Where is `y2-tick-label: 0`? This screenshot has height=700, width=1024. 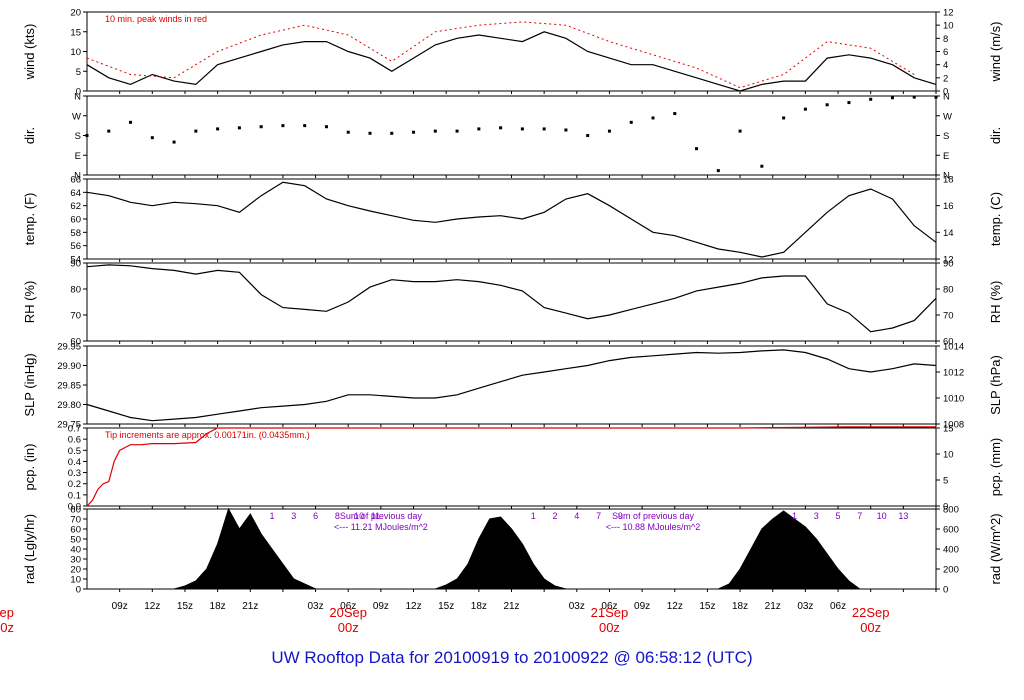
y2-tick-label: 0 is located at coordinates (945, 507).